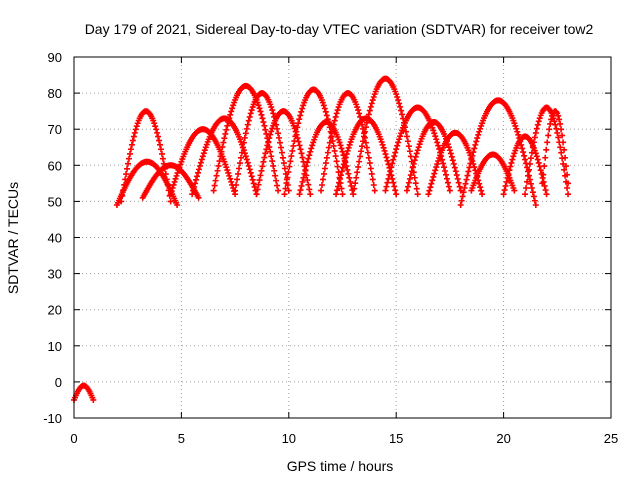  What do you see at coordinates (55, 165) in the screenshot?
I see `y-tick-label: 60` at bounding box center [55, 165].